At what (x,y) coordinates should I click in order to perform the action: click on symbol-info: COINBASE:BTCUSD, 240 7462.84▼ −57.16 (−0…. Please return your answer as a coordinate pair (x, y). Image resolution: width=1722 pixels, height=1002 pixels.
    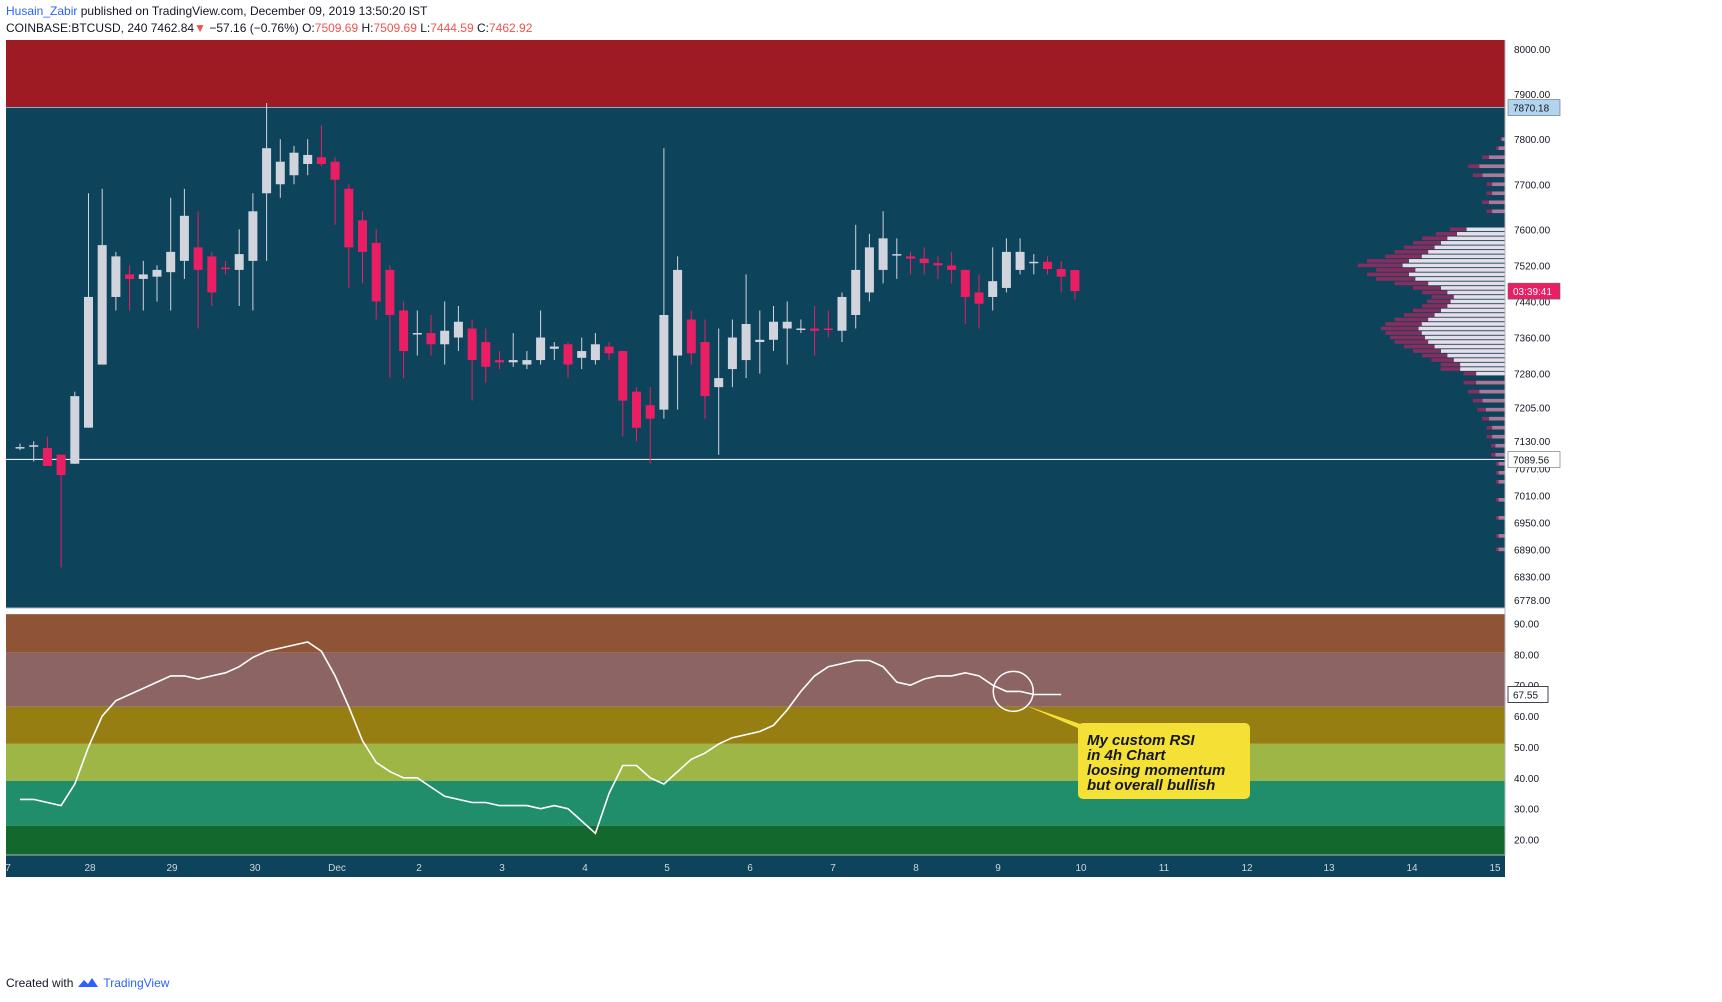
    Looking at the image, I should click on (269, 28).